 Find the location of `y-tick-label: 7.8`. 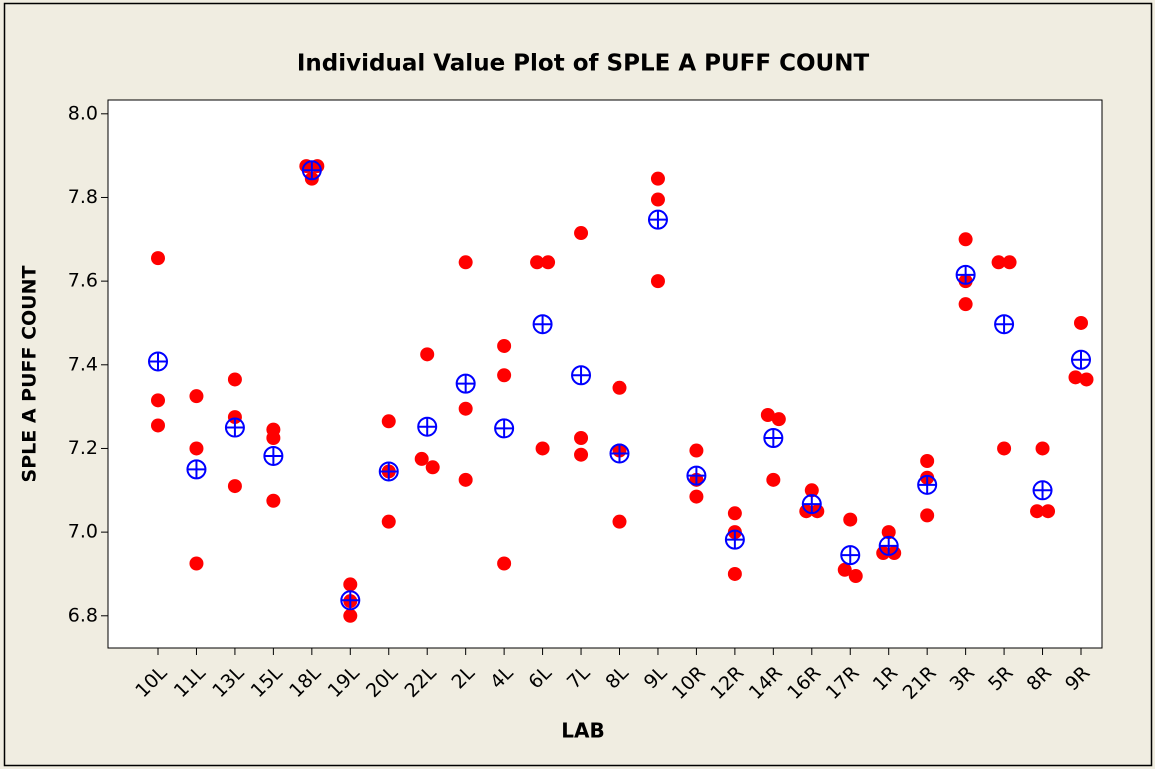

y-tick-label: 7.8 is located at coordinates (83, 197).